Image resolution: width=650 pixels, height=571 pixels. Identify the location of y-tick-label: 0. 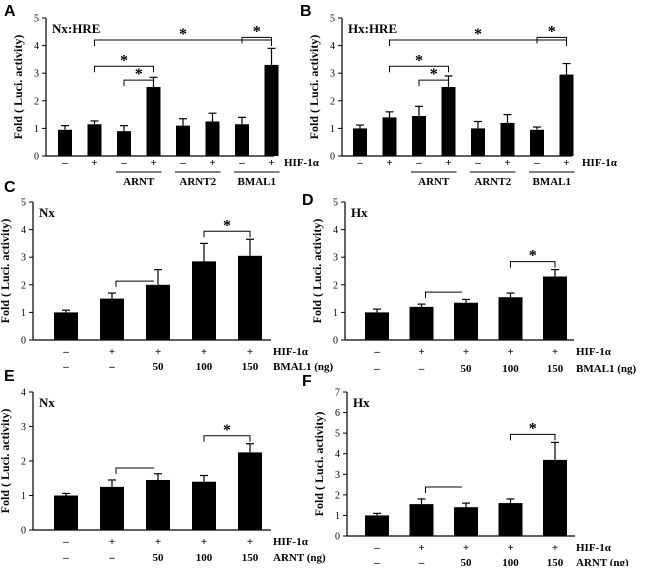
(23, 531).